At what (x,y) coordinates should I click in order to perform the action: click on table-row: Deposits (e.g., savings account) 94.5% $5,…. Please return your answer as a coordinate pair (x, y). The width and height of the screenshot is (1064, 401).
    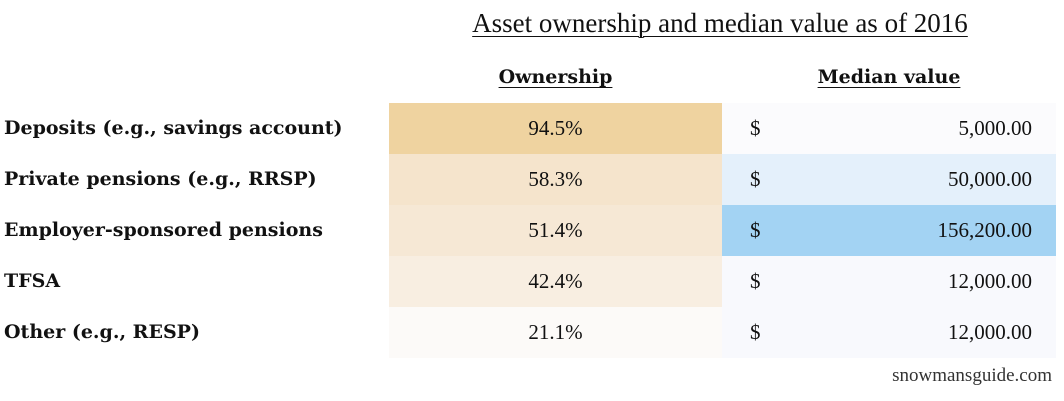
    Looking at the image, I should click on (532, 128).